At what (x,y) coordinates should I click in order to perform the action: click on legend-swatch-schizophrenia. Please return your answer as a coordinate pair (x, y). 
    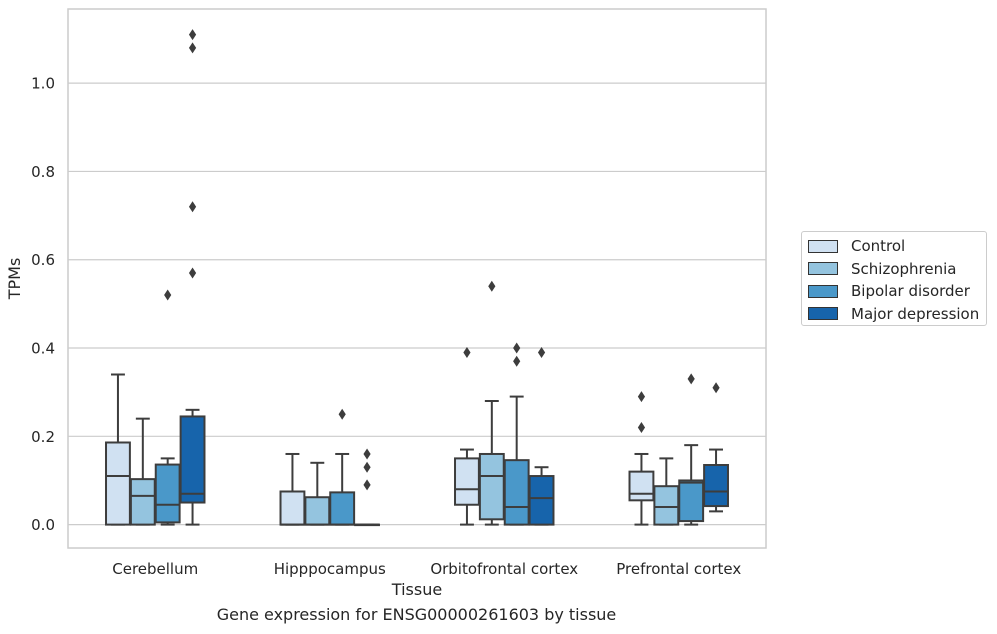
    Looking at the image, I should click on (823, 269).